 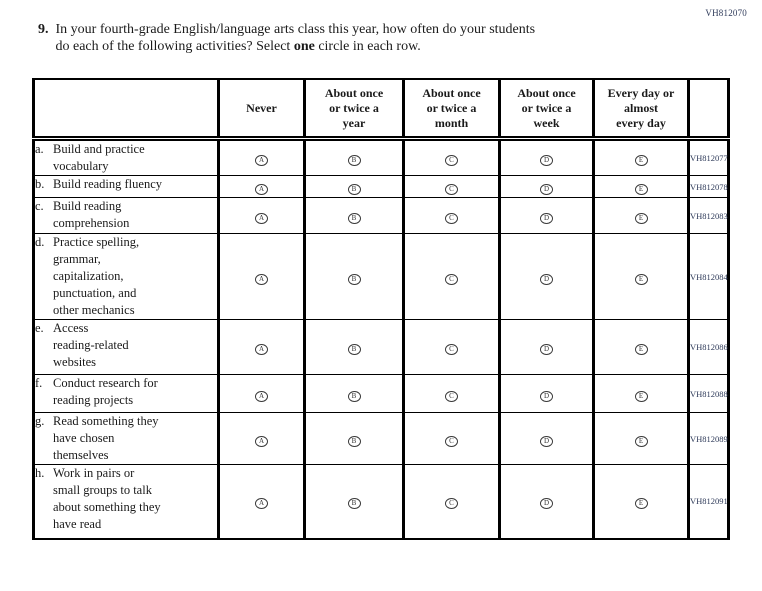 What do you see at coordinates (40, 421) in the screenshot?
I see `row-letter: g.` at bounding box center [40, 421].